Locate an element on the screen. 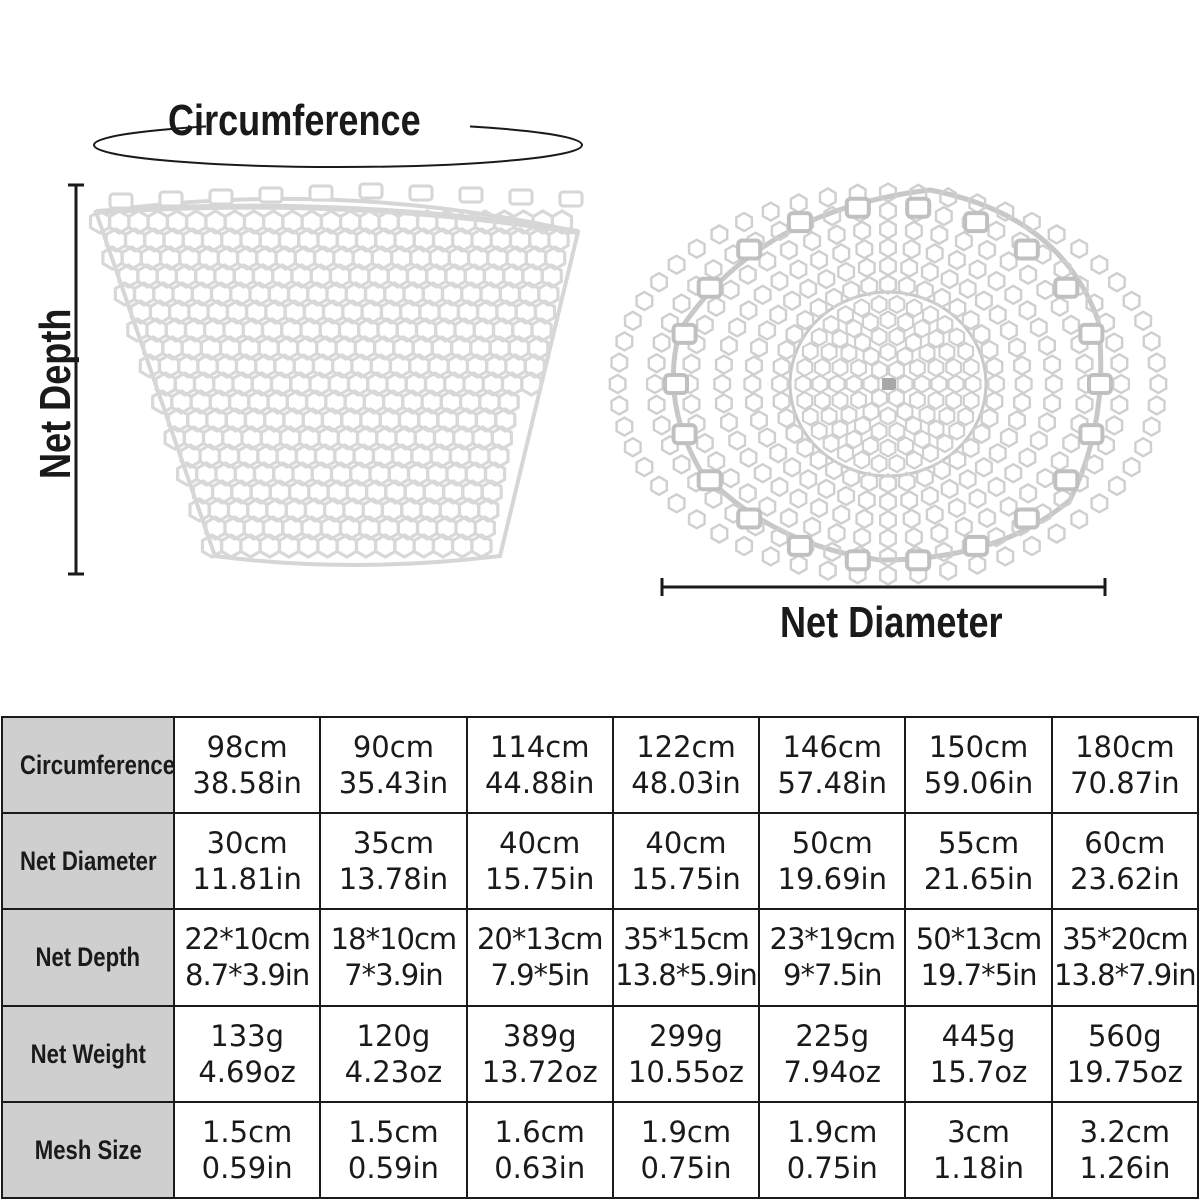 The height and width of the screenshot is (1200, 1200). table-cell: 22*10cm 8.7*3.9in is located at coordinates (247, 957).